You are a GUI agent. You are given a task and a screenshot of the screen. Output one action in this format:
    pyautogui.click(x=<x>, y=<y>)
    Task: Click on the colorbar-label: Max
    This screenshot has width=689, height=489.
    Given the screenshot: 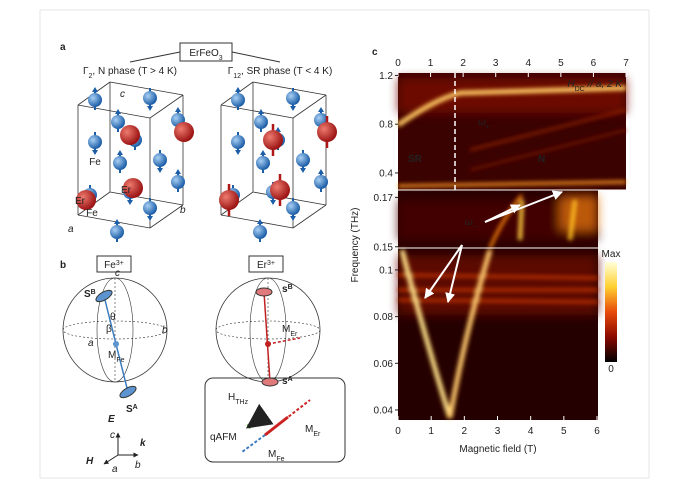 What is the action you would take?
    pyautogui.click(x=611, y=254)
    